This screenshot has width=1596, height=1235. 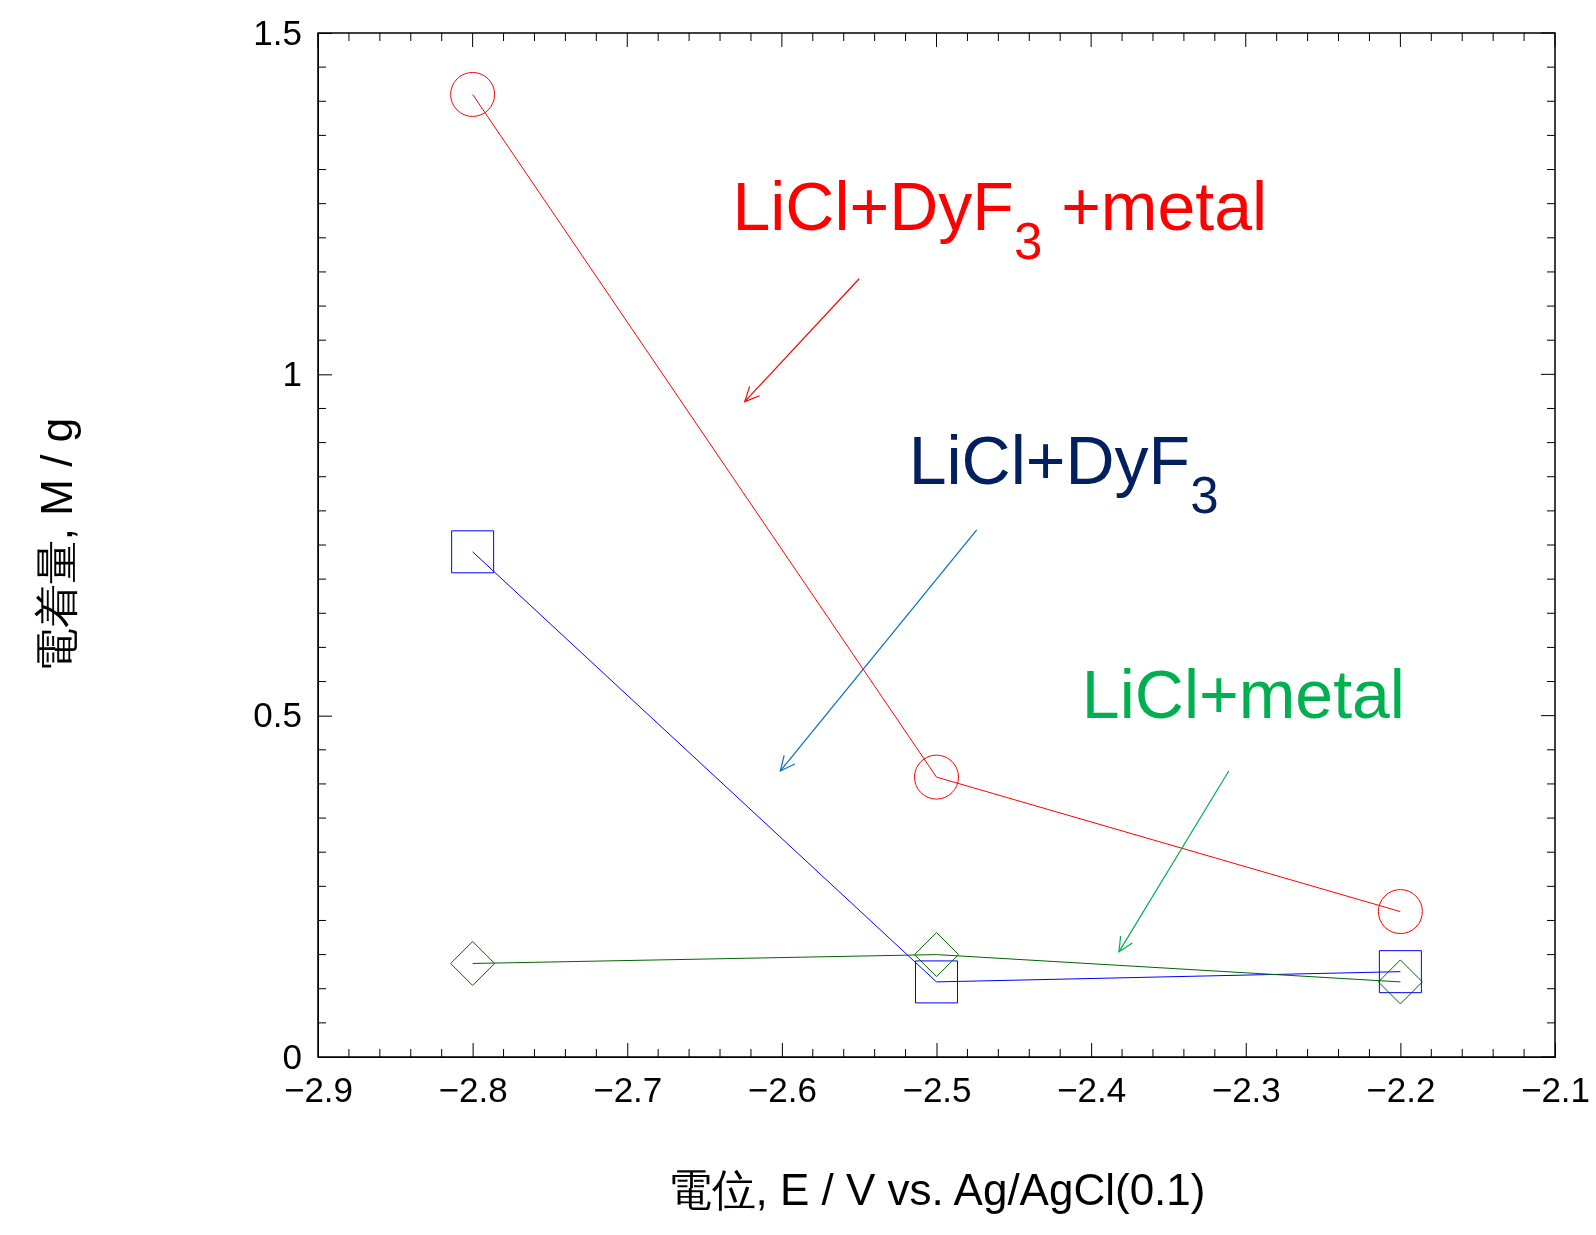 I want to click on x-tick-label: −2.6, so click(x=782, y=1089).